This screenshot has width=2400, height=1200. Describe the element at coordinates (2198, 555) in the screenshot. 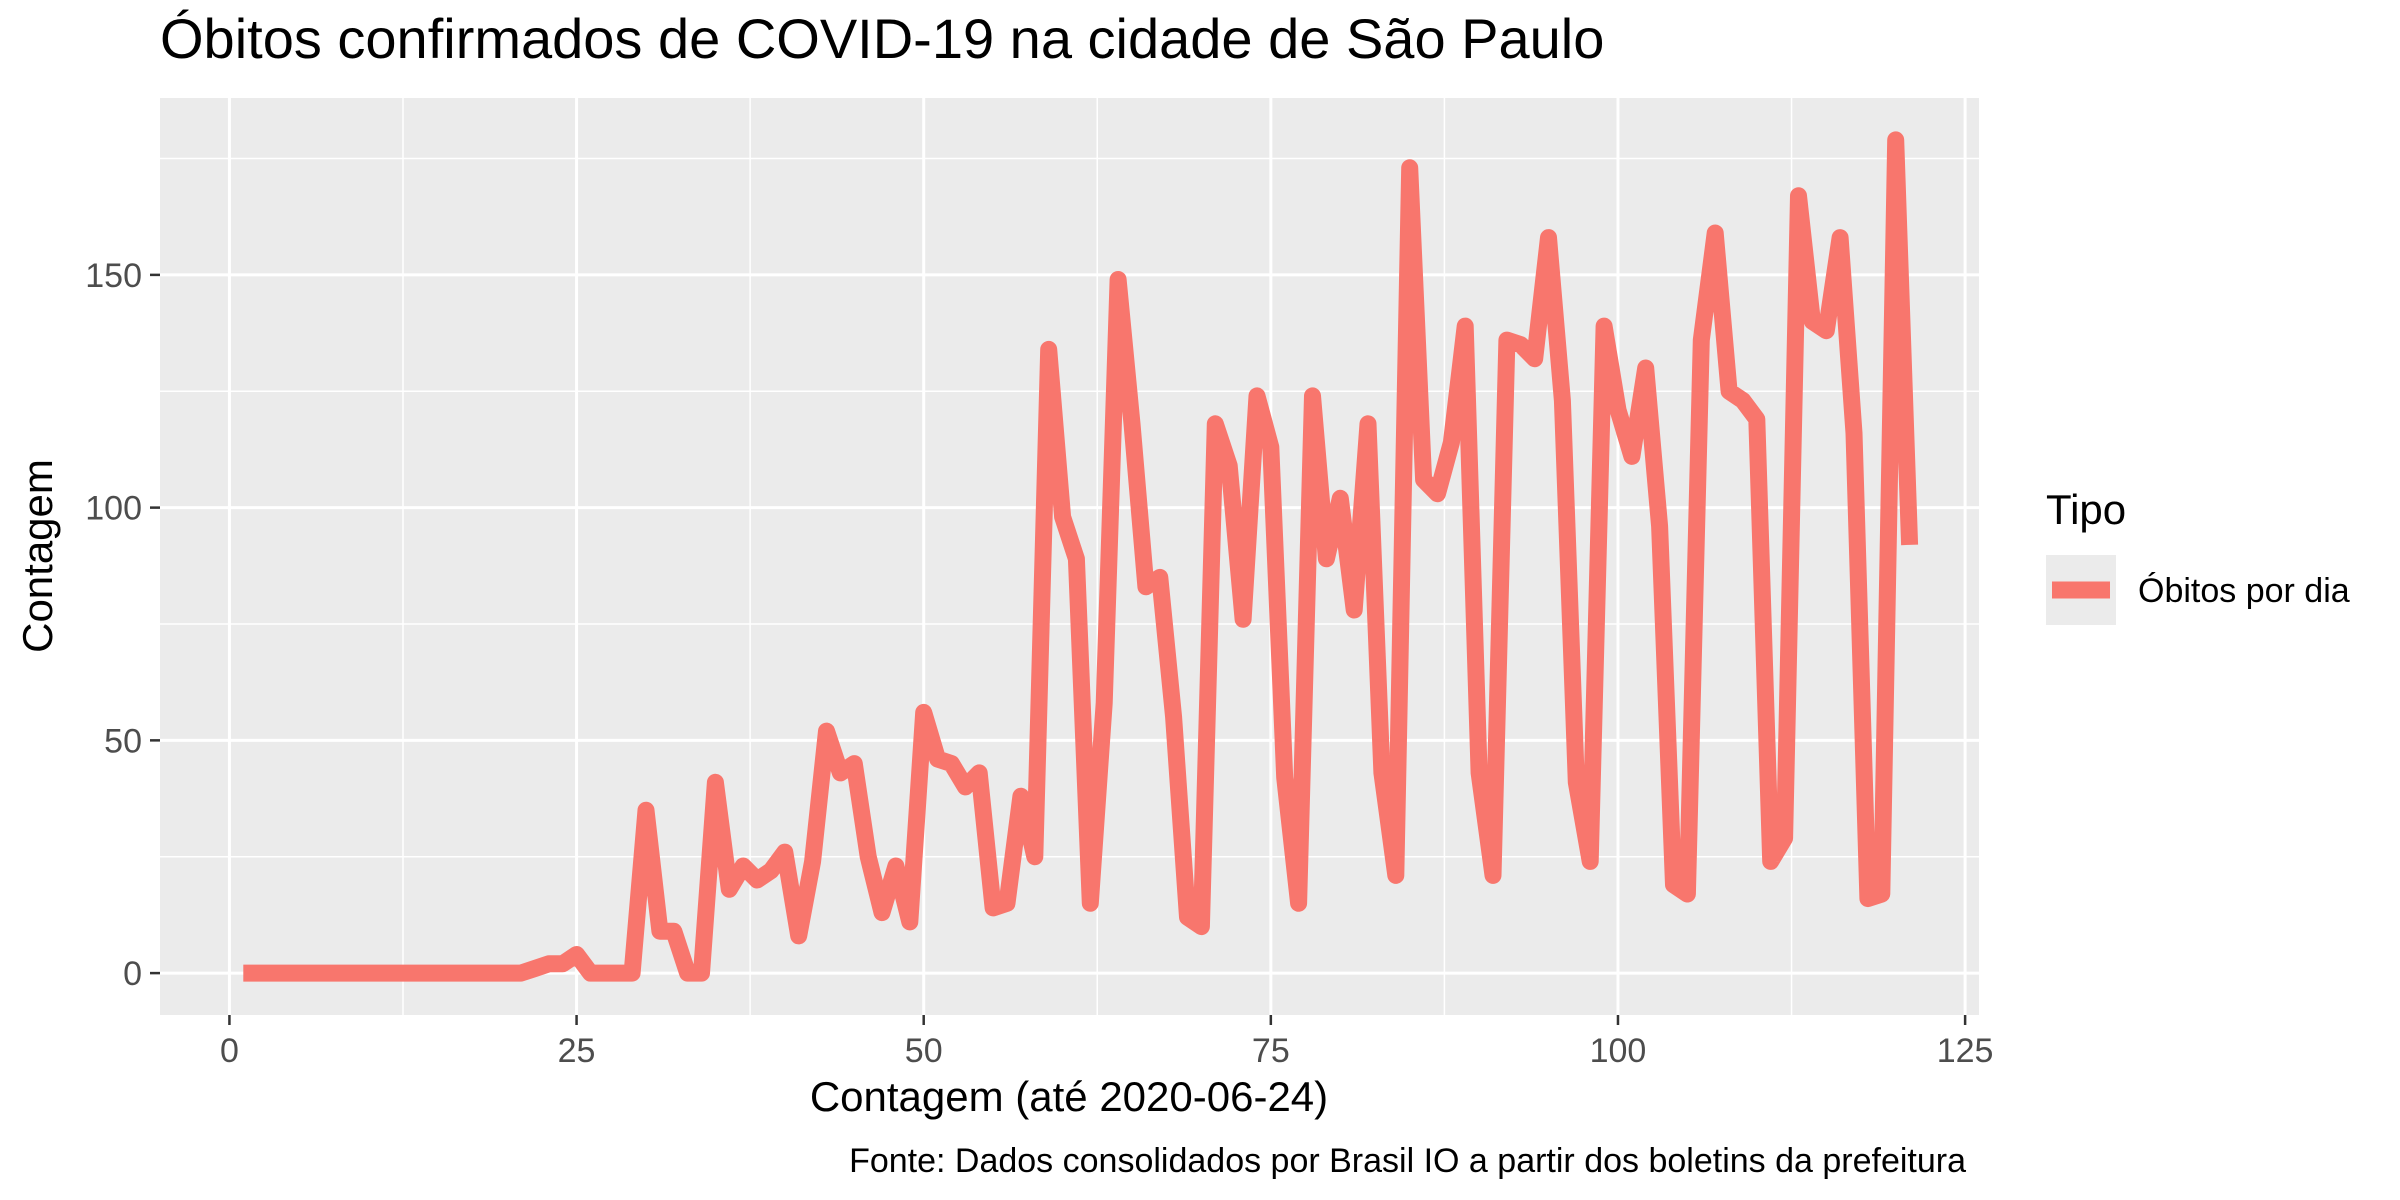

I see `legend: Tipo Óbitos por dia` at that location.